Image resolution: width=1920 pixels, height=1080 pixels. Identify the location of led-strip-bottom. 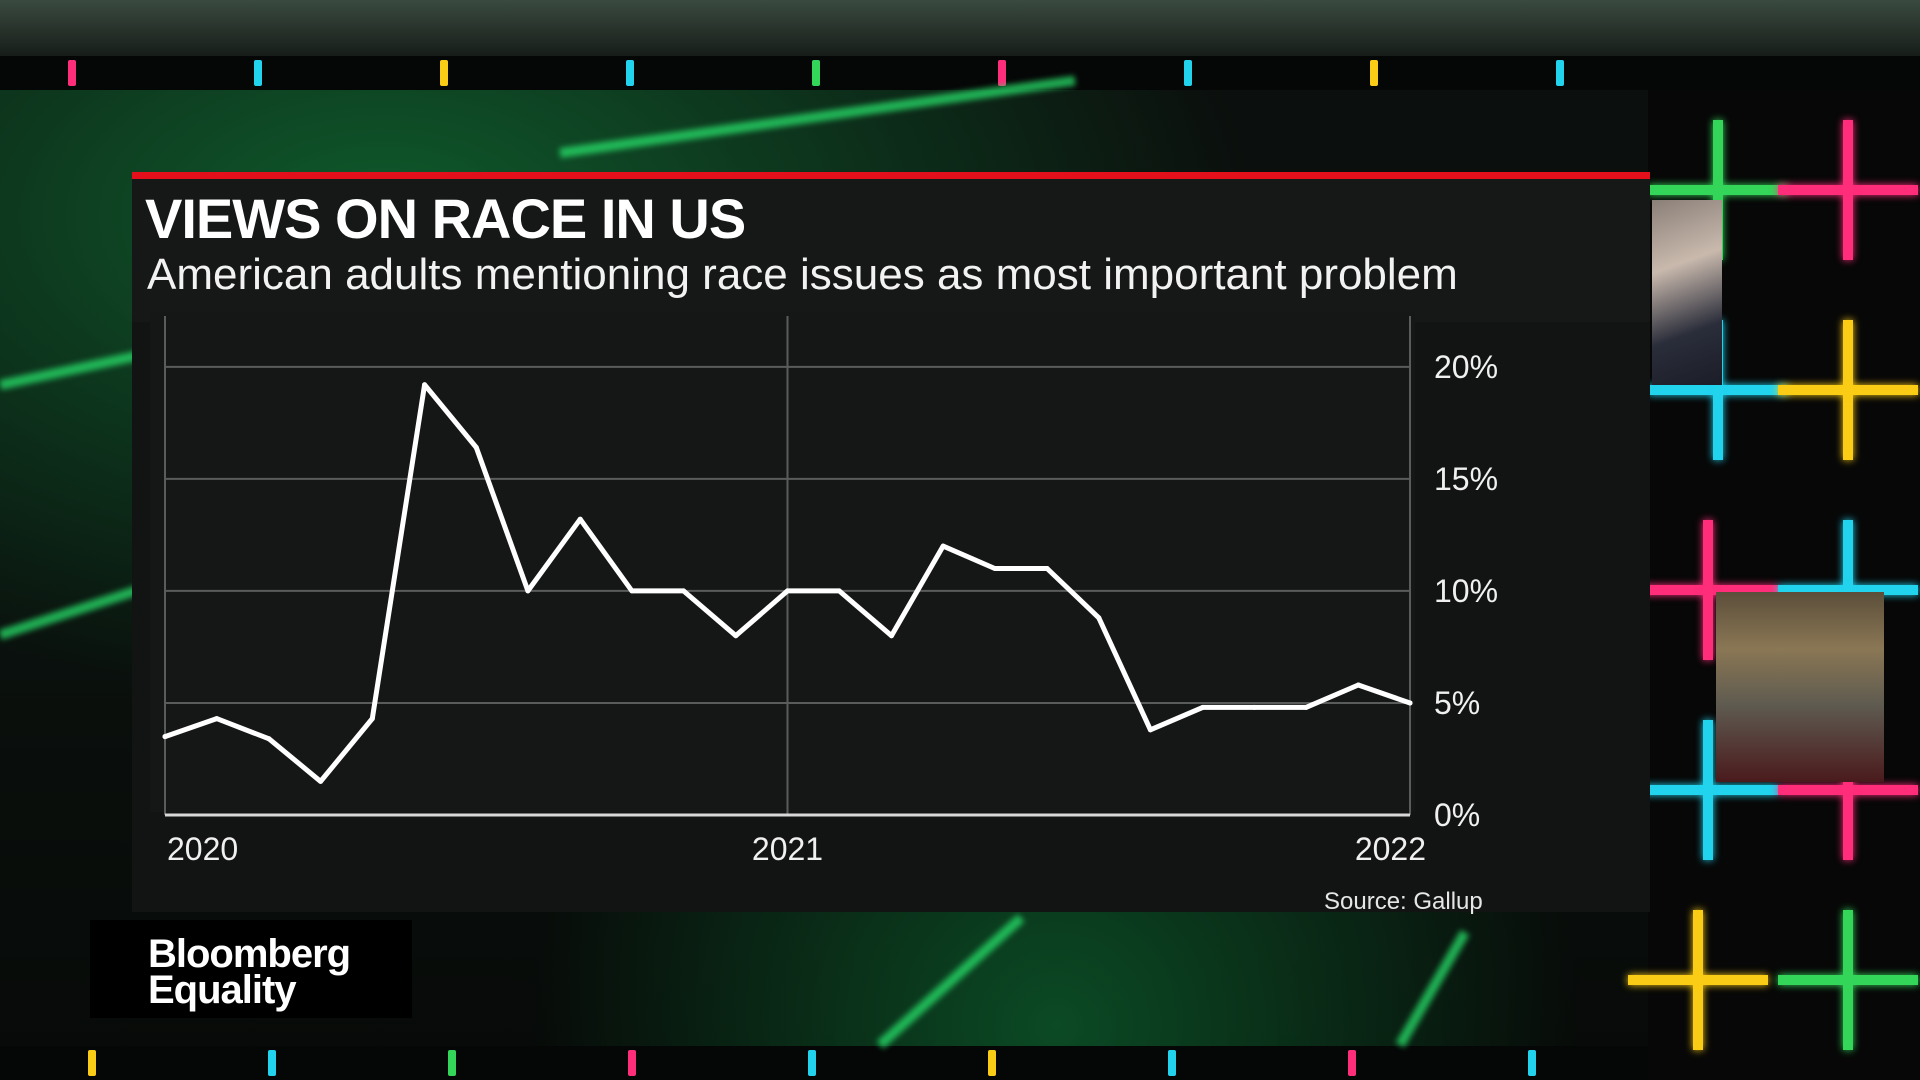
(960, 1063).